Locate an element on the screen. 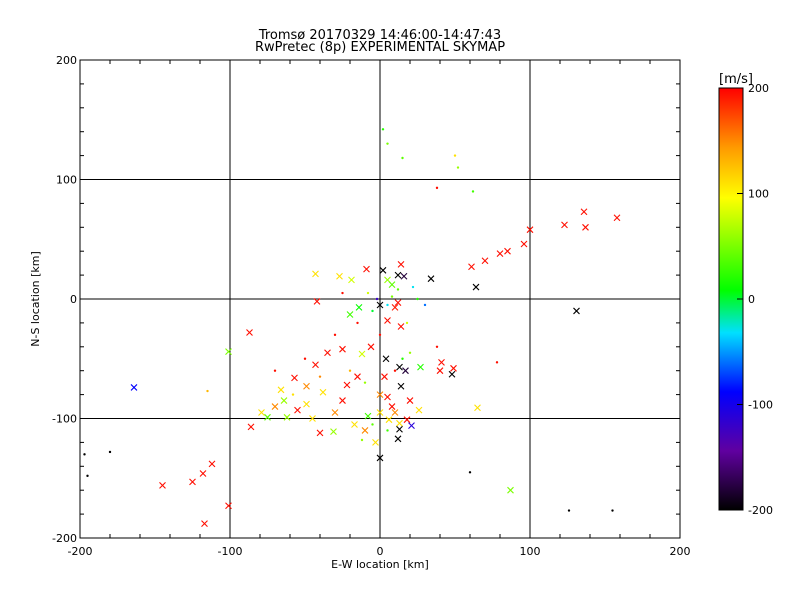 The image size is (800, 600). colorbar-label: [m/s] is located at coordinates (736, 79).